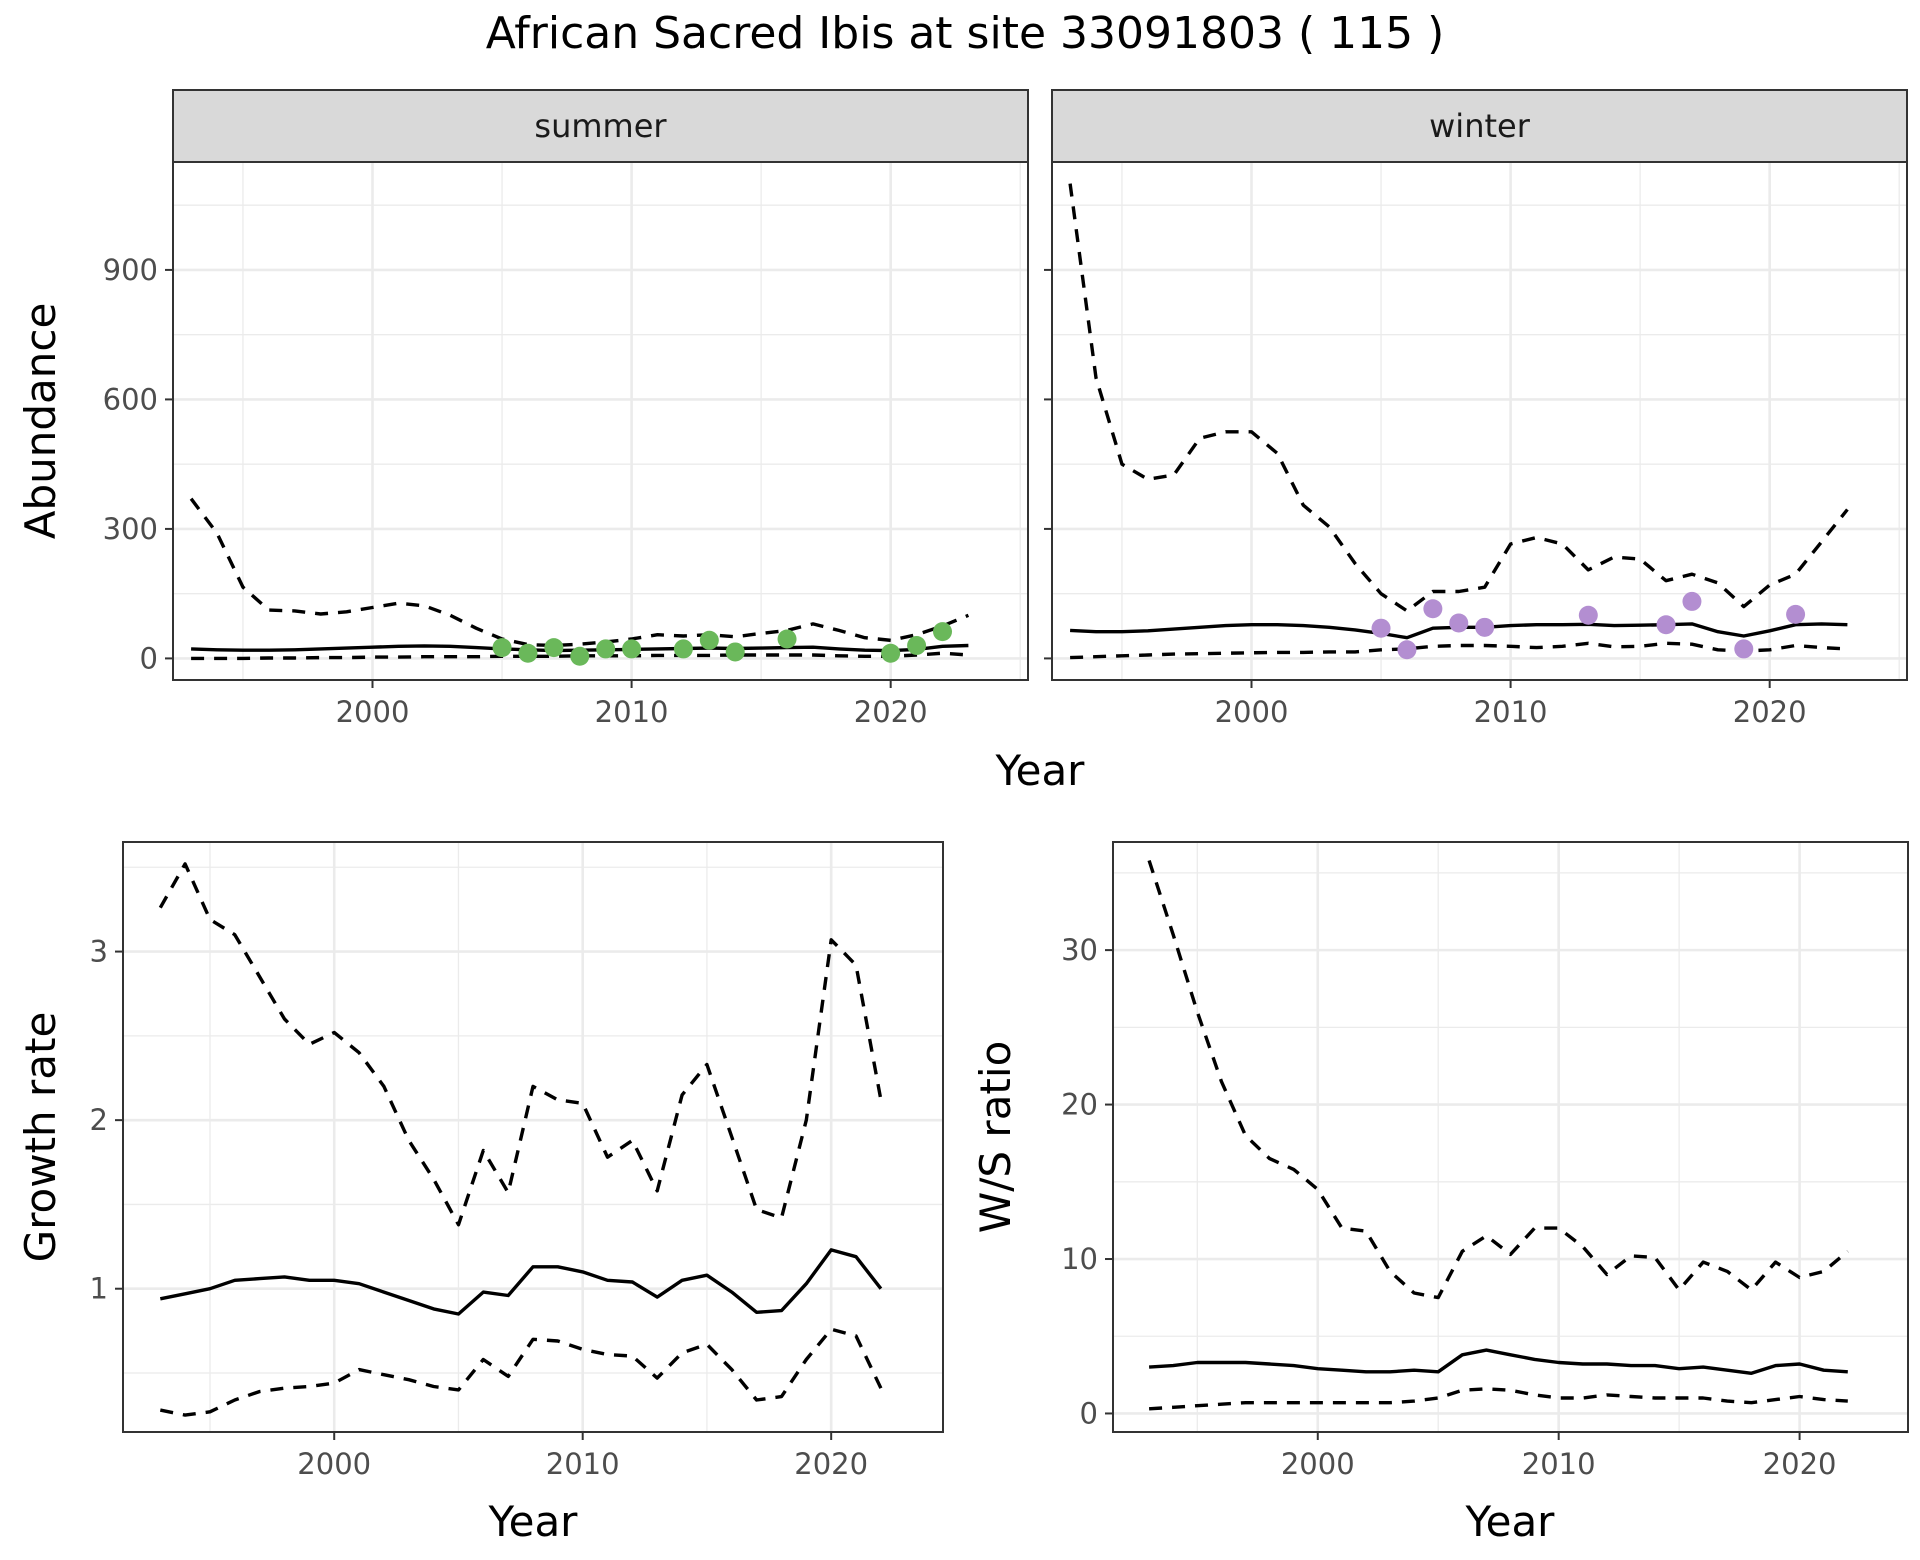 The height and width of the screenshot is (1560, 1920). What do you see at coordinates (1040, 770) in the screenshot?
I see `abundance-x-axis-title: Year` at bounding box center [1040, 770].